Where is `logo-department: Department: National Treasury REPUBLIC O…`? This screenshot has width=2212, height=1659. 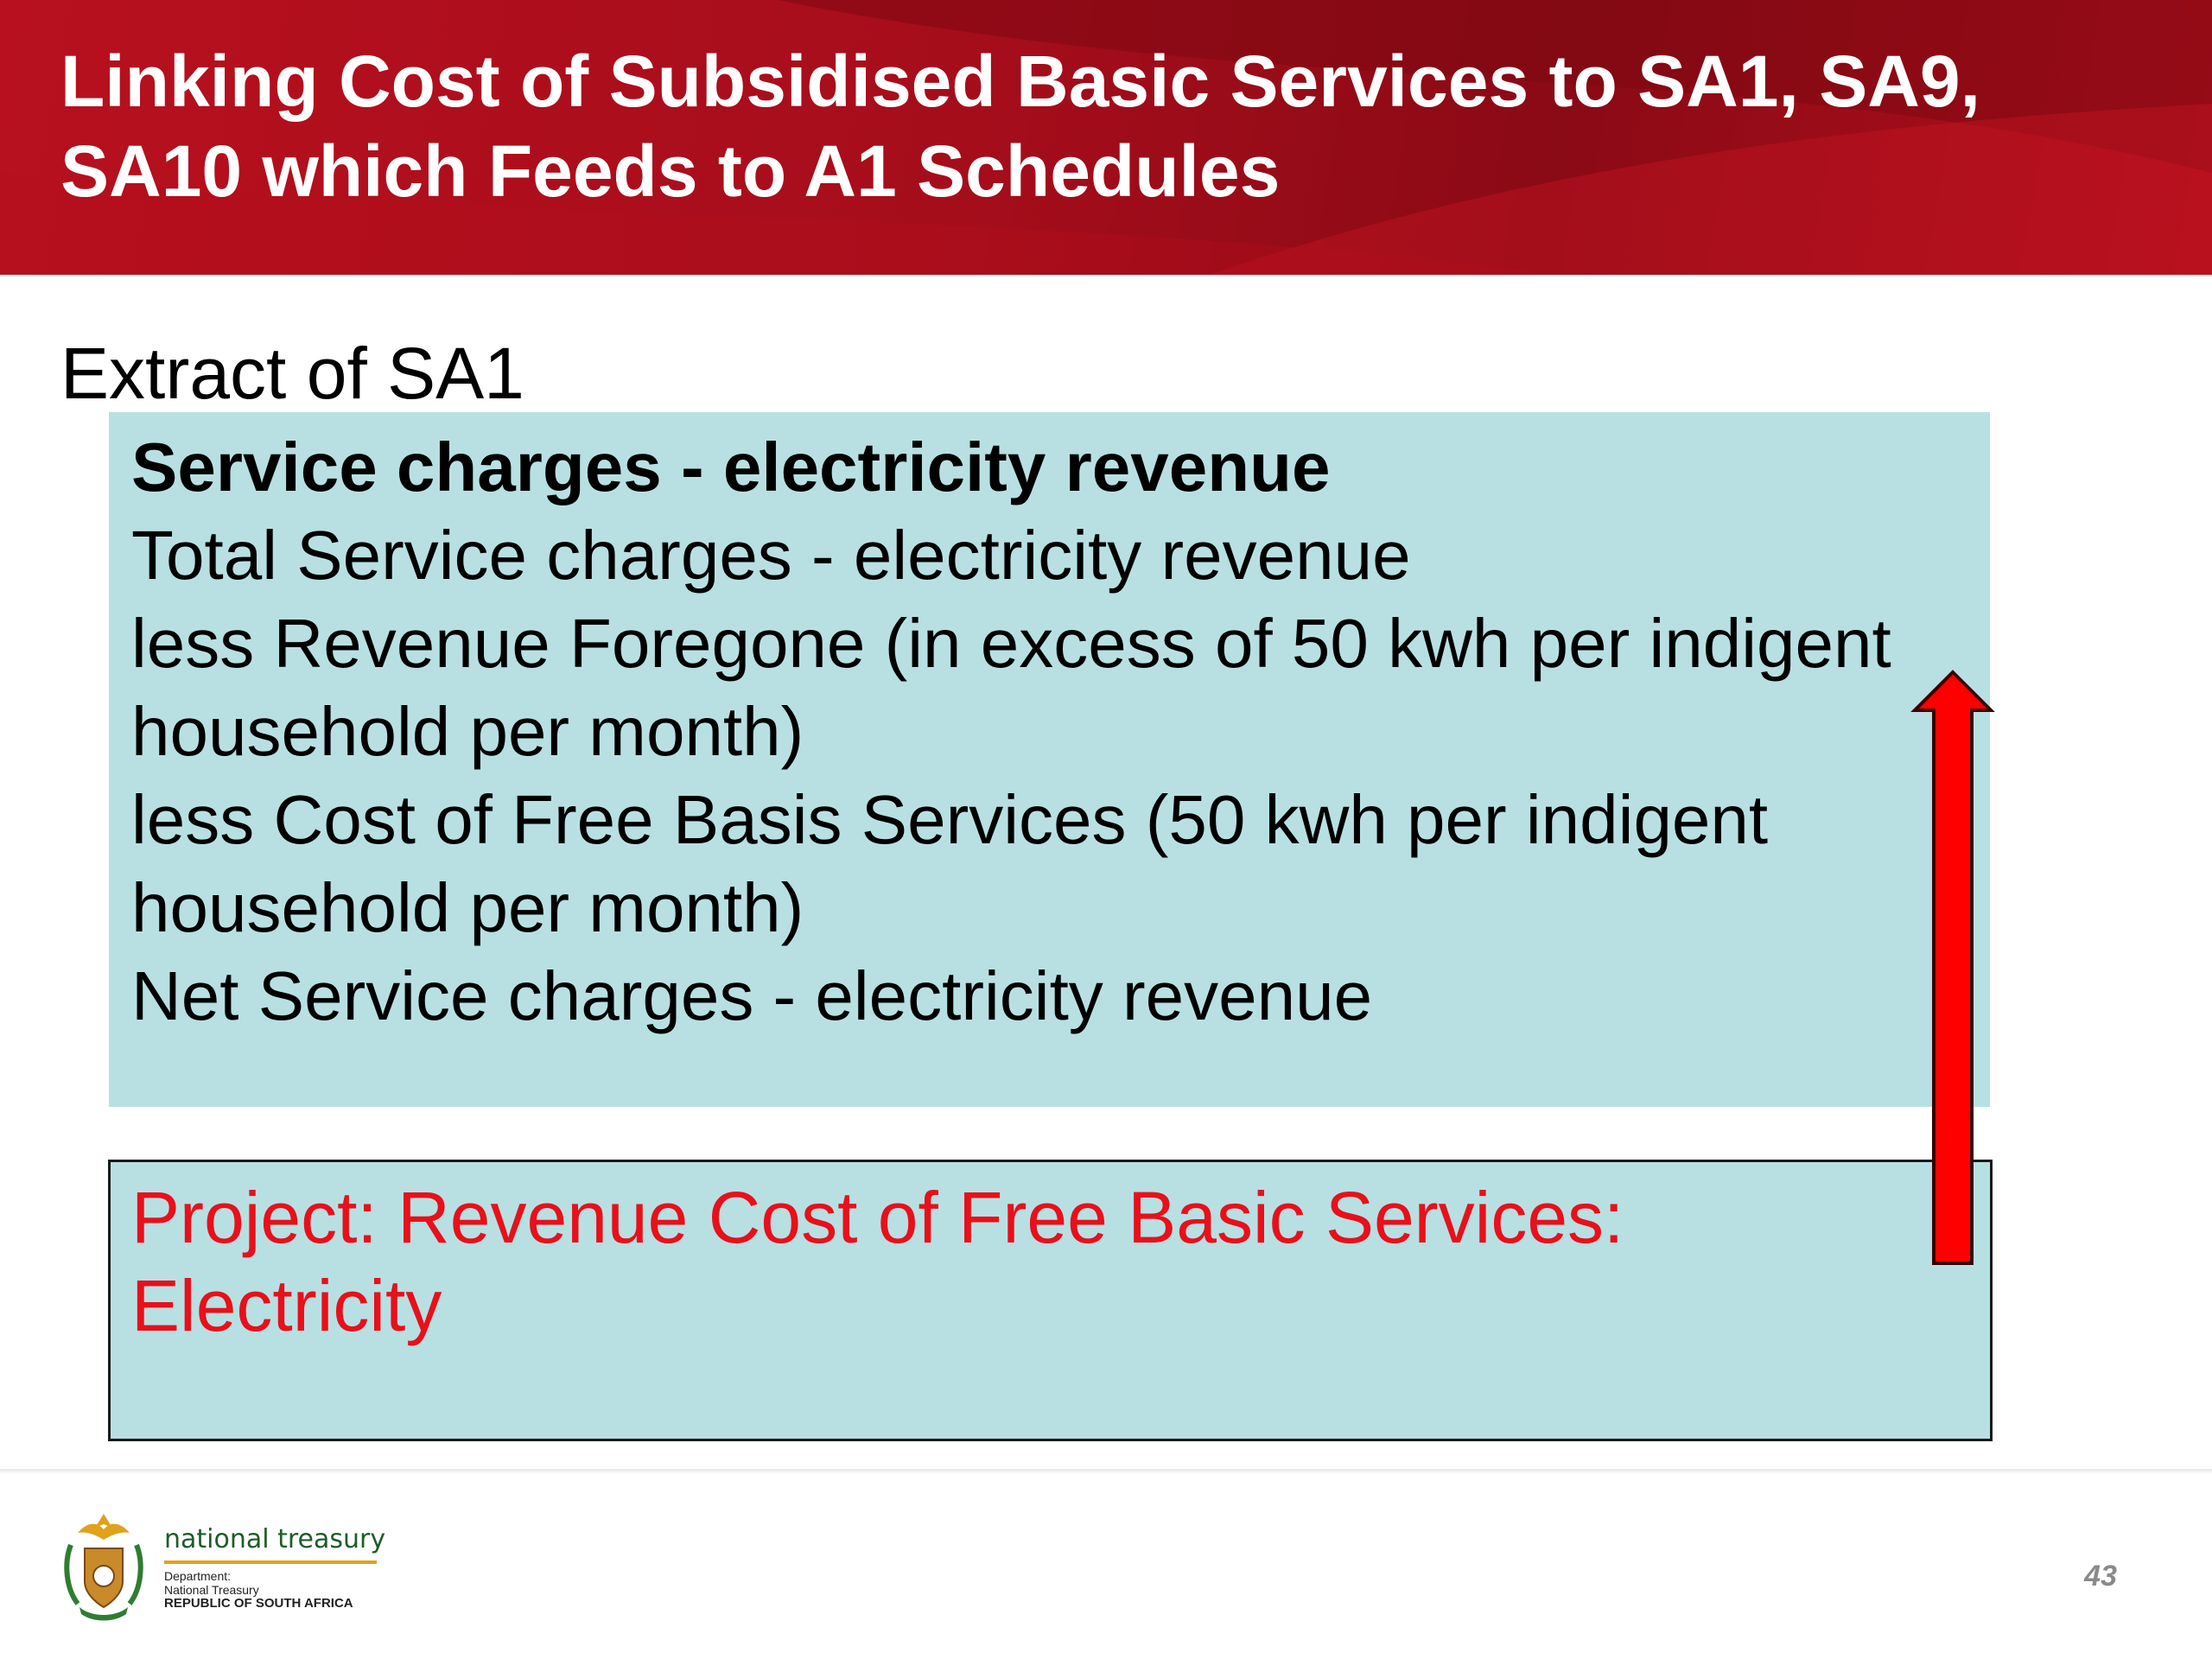
logo-department: Department: National Treasury REPUBLIC O… is located at coordinates (258, 1590).